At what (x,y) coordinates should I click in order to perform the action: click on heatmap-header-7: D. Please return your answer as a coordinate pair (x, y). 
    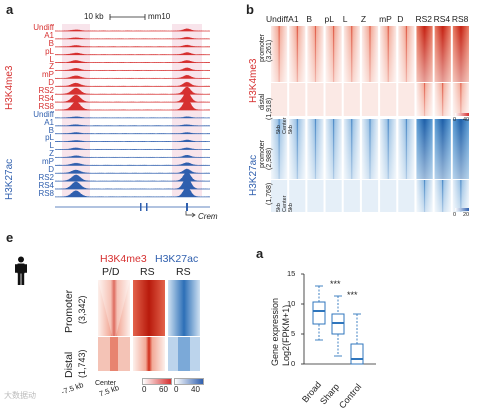
    Looking at the image, I should click on (400, 19).